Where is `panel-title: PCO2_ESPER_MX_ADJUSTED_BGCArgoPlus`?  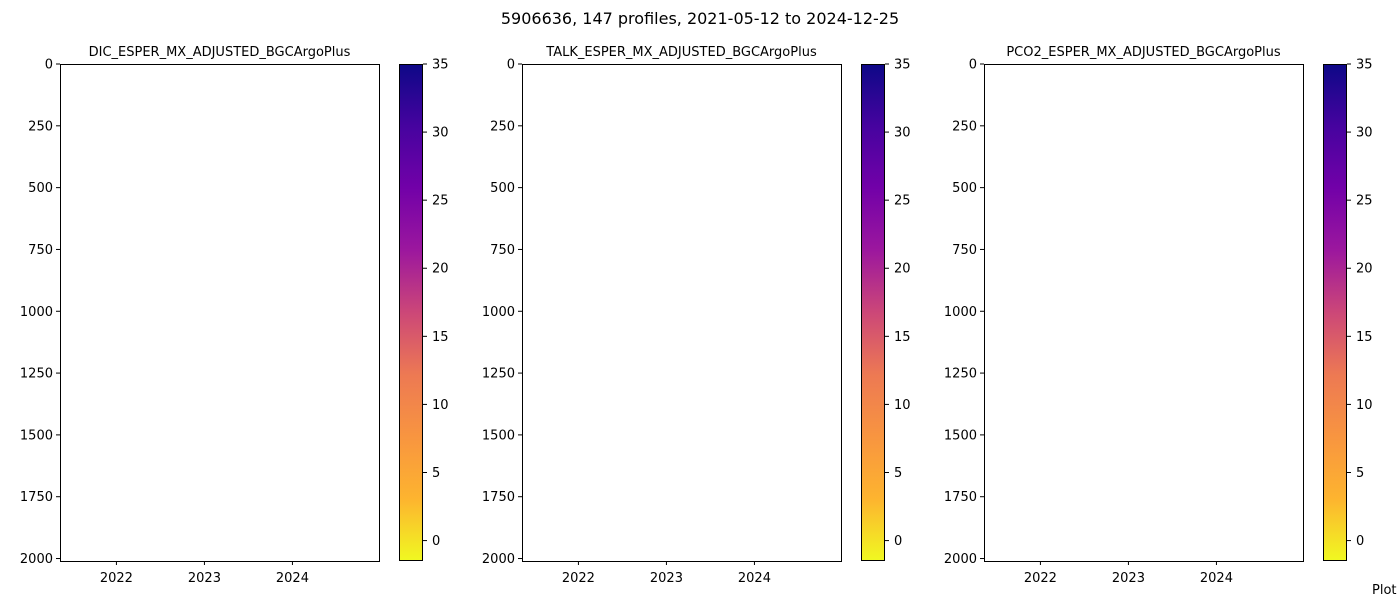 panel-title: PCO2_ESPER_MX_ADJUSTED_BGCArgoPlus is located at coordinates (1143, 52).